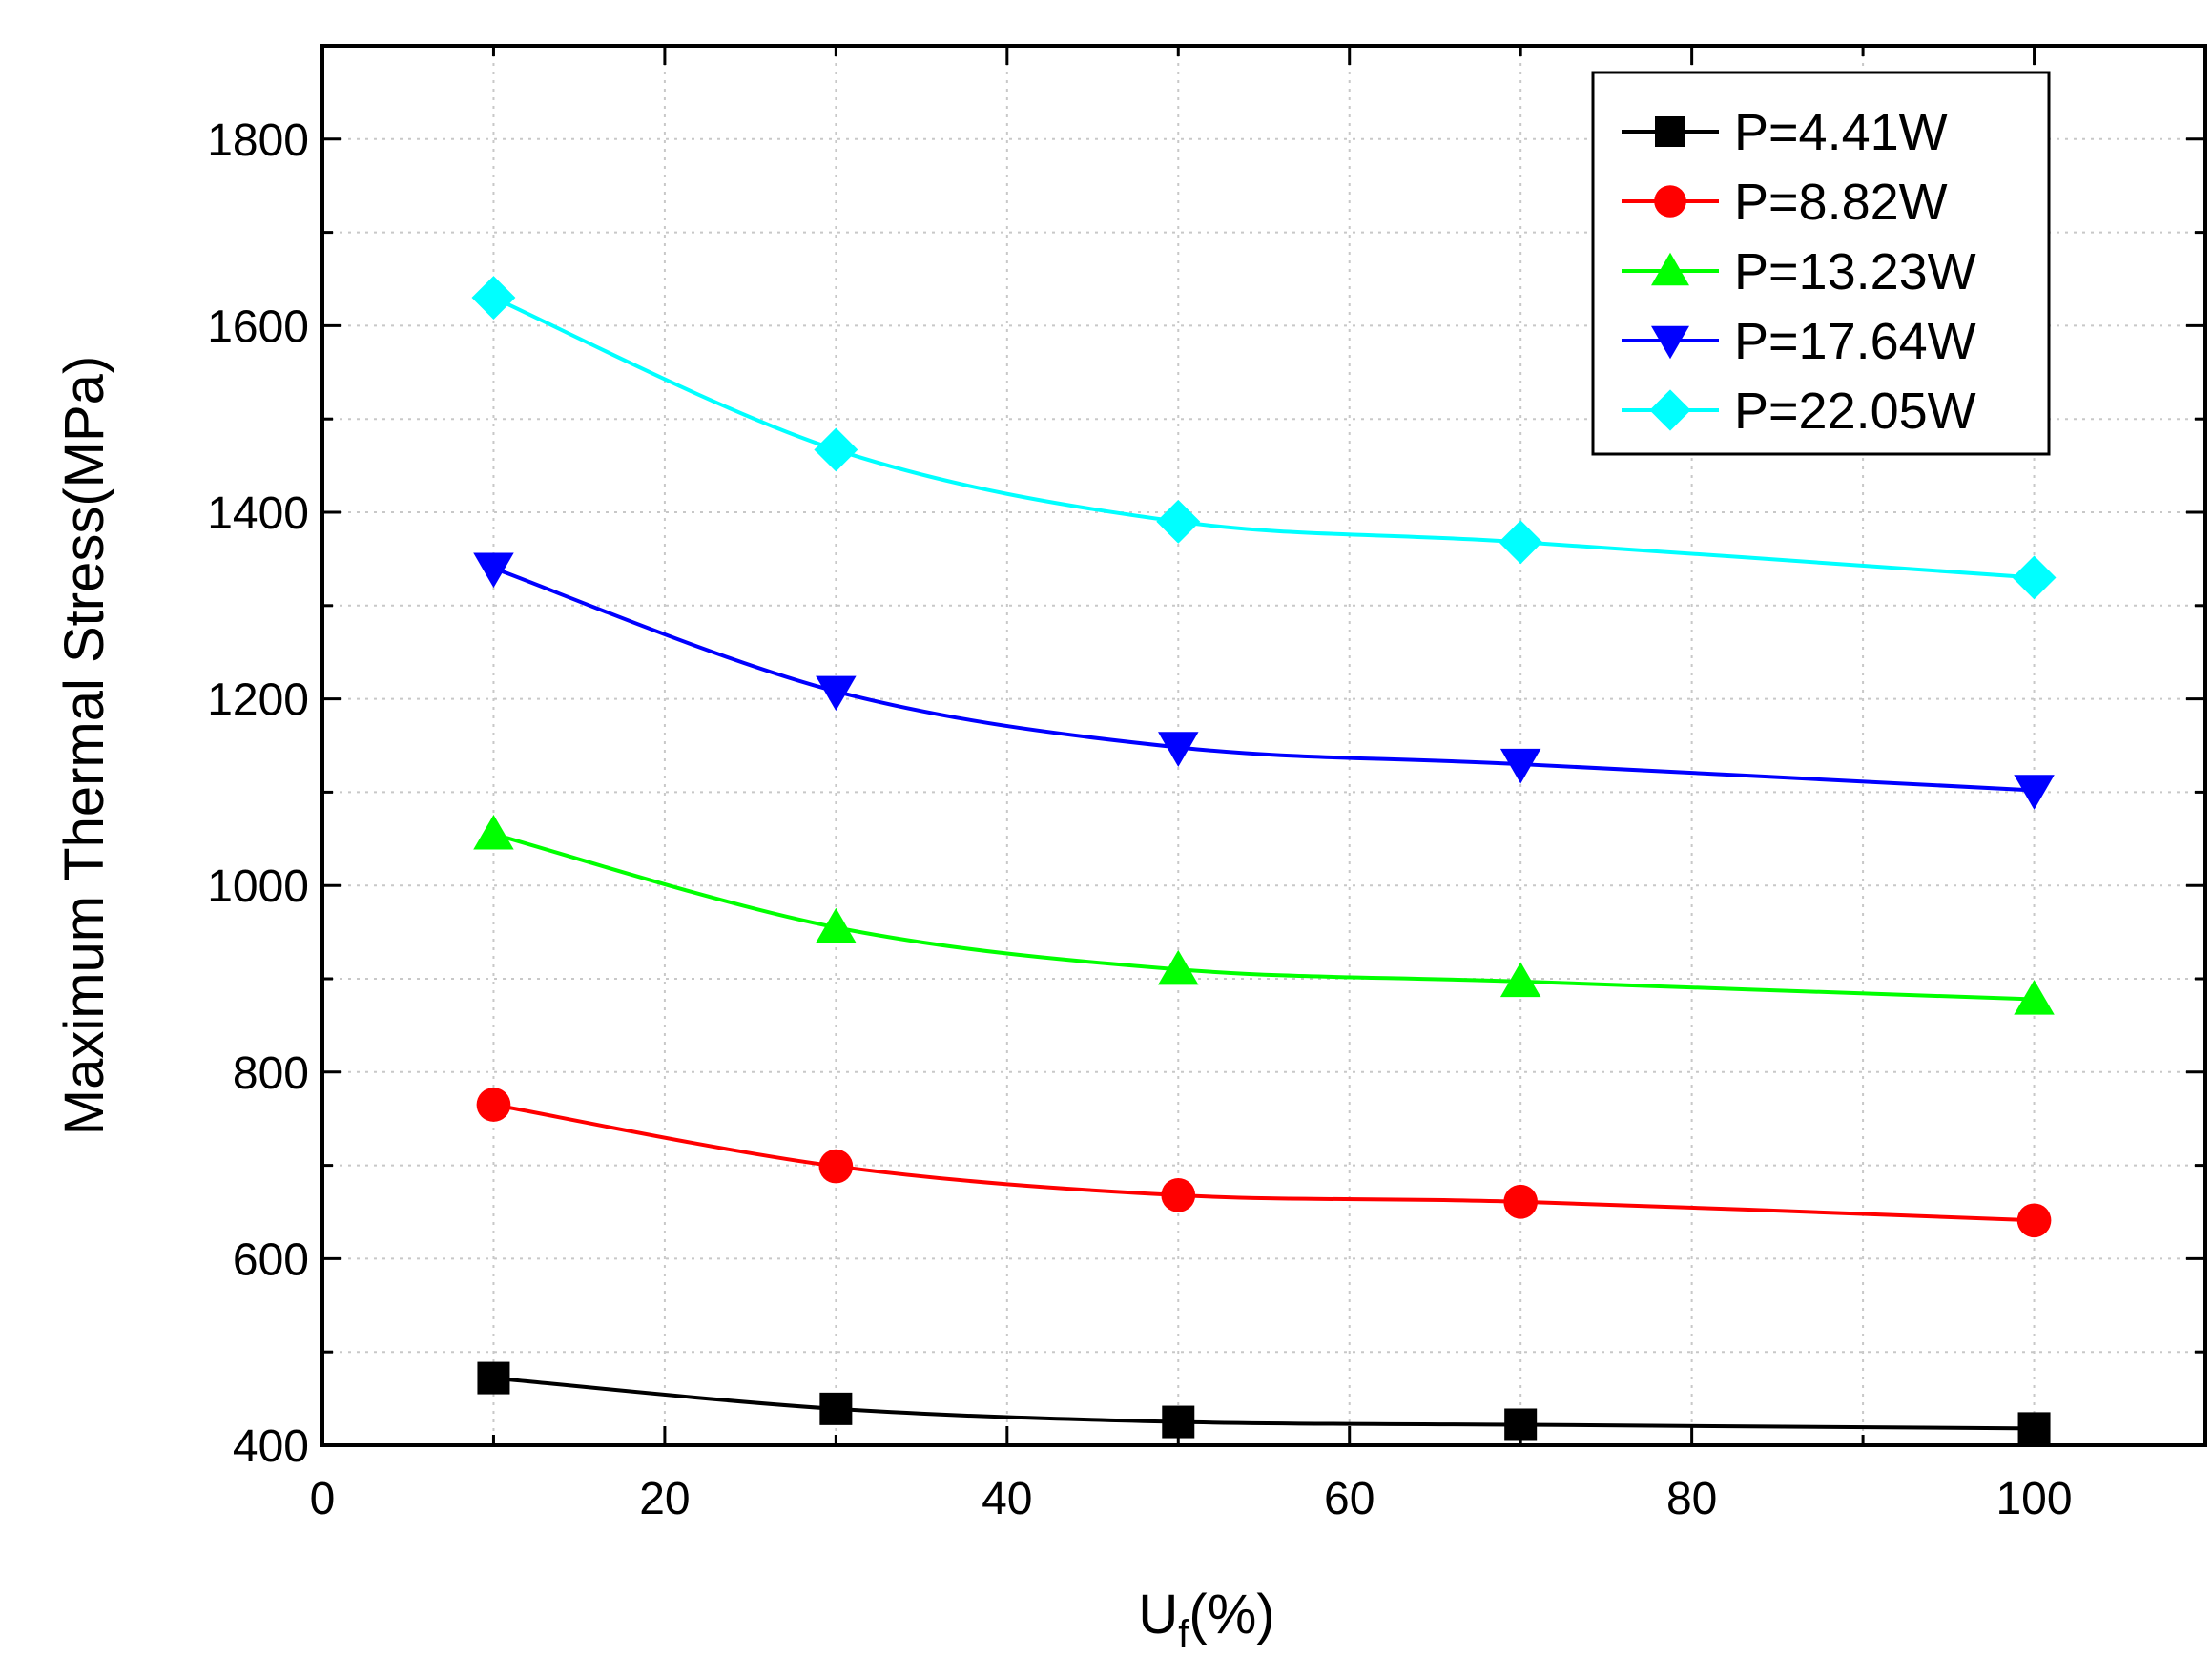 The image size is (2212, 1678). What do you see at coordinates (1007, 1499) in the screenshot?
I see `x-tick-label: 40` at bounding box center [1007, 1499].